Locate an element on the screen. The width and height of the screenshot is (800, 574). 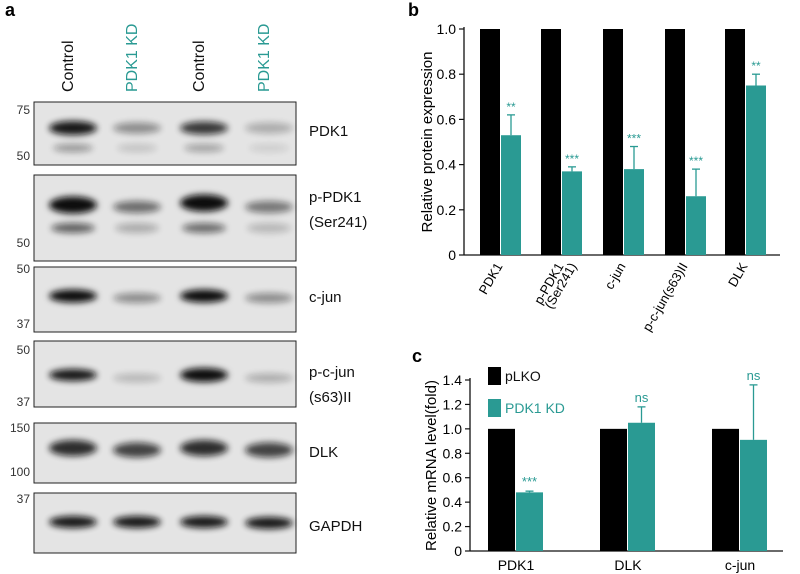
y-tick-label: 1.2 is located at coordinates (453, 404).